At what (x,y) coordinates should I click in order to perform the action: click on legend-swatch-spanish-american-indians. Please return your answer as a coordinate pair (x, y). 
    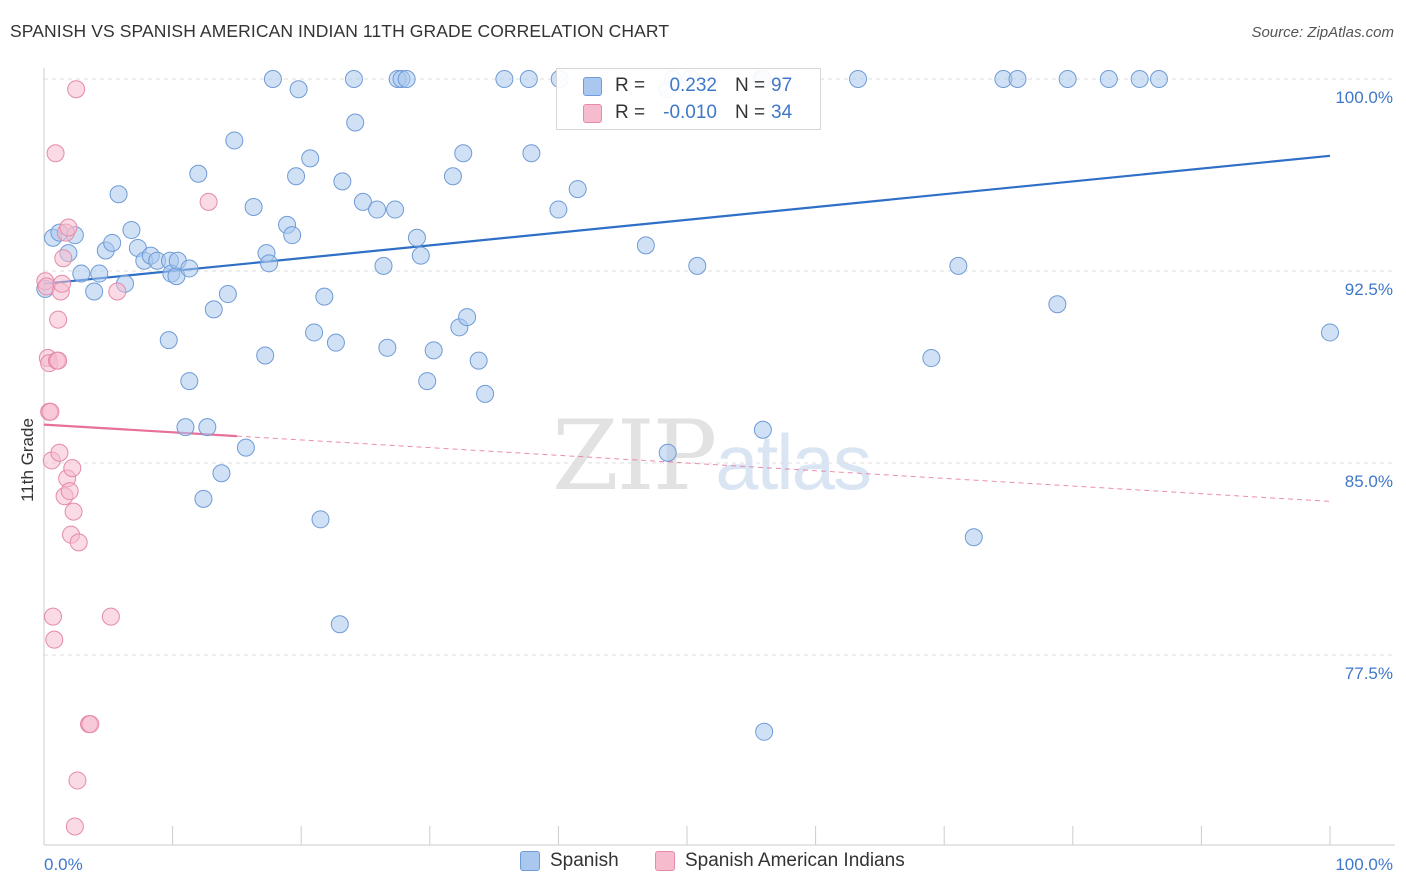
    Looking at the image, I should click on (665, 861).